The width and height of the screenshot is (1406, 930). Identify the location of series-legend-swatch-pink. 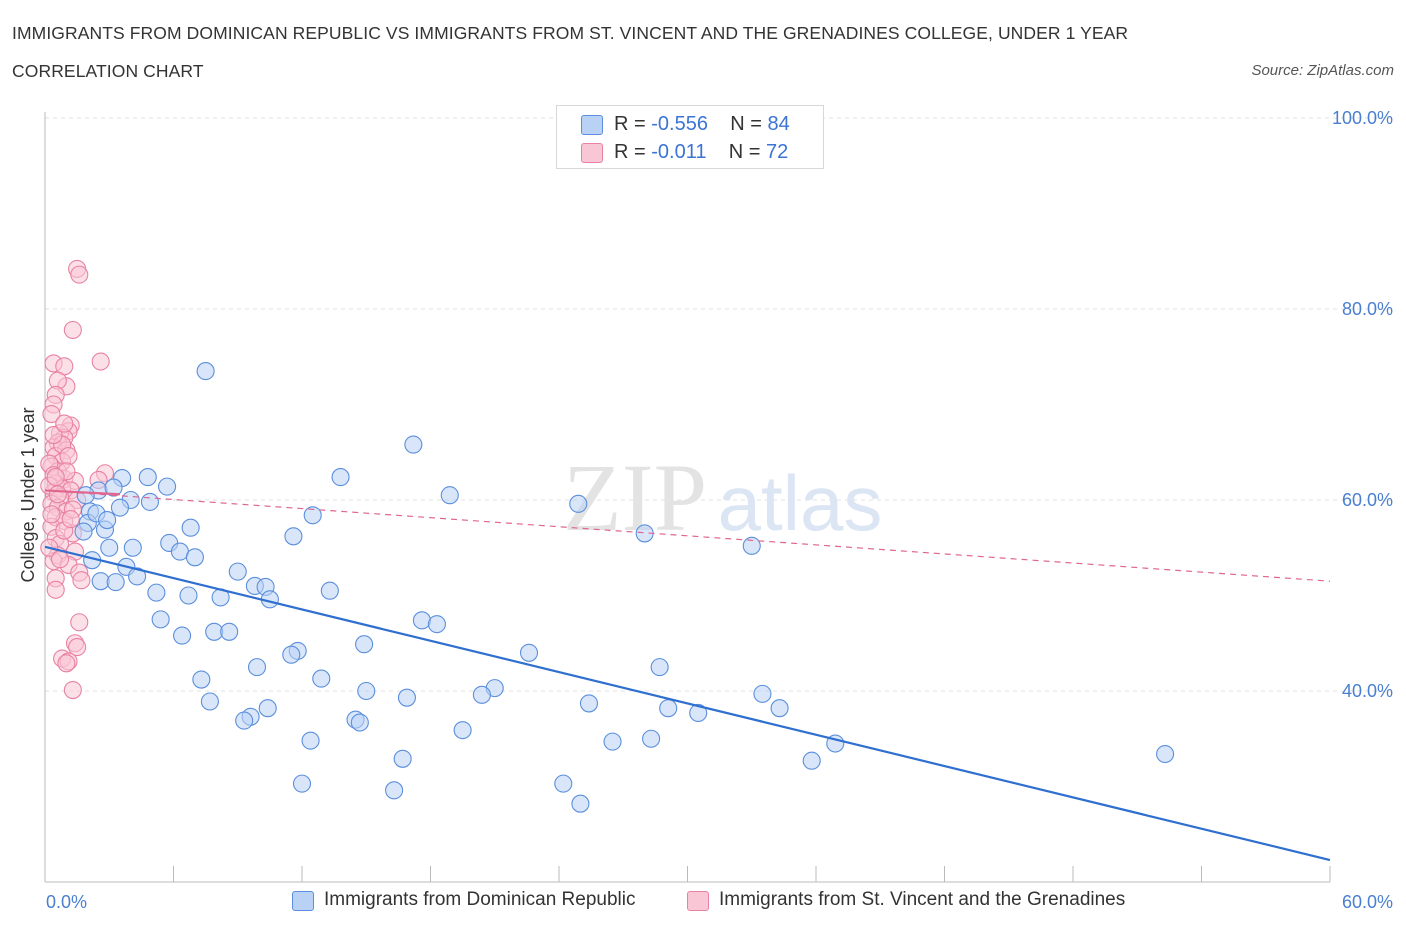
(698, 901).